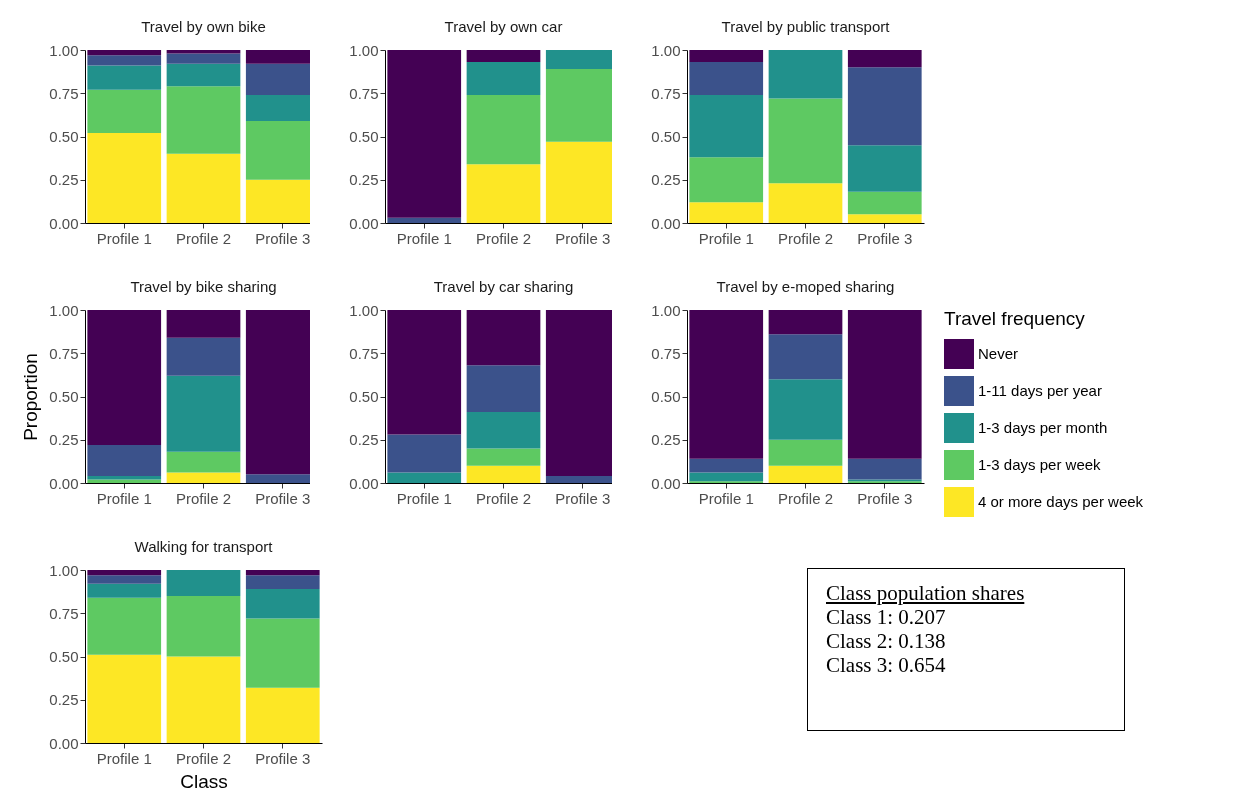 The height and width of the screenshot is (800, 1236). Describe the element at coordinates (204, 546) in the screenshot. I see `chart-title: Walking for transport` at that location.